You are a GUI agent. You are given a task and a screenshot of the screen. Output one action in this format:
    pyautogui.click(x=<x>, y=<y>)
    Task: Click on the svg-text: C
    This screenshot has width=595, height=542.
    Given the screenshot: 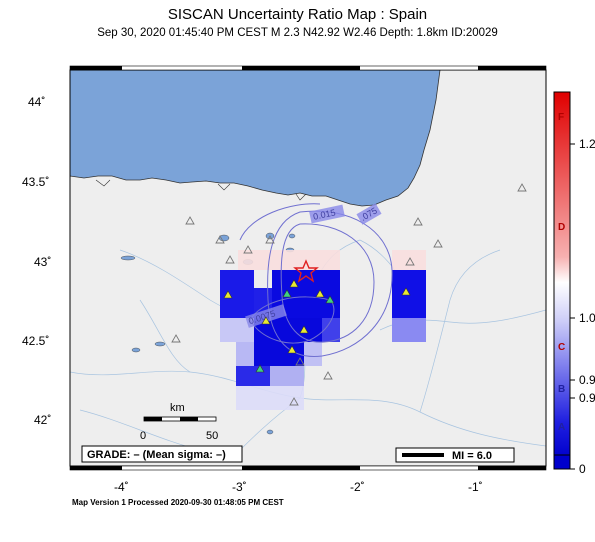 What is the action you would take?
    pyautogui.click(x=561, y=347)
    